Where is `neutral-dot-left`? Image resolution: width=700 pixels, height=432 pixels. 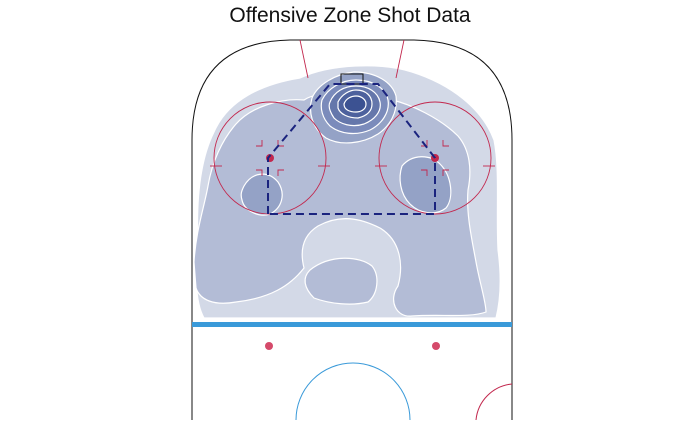
neutral-dot-left is located at coordinates (269, 346).